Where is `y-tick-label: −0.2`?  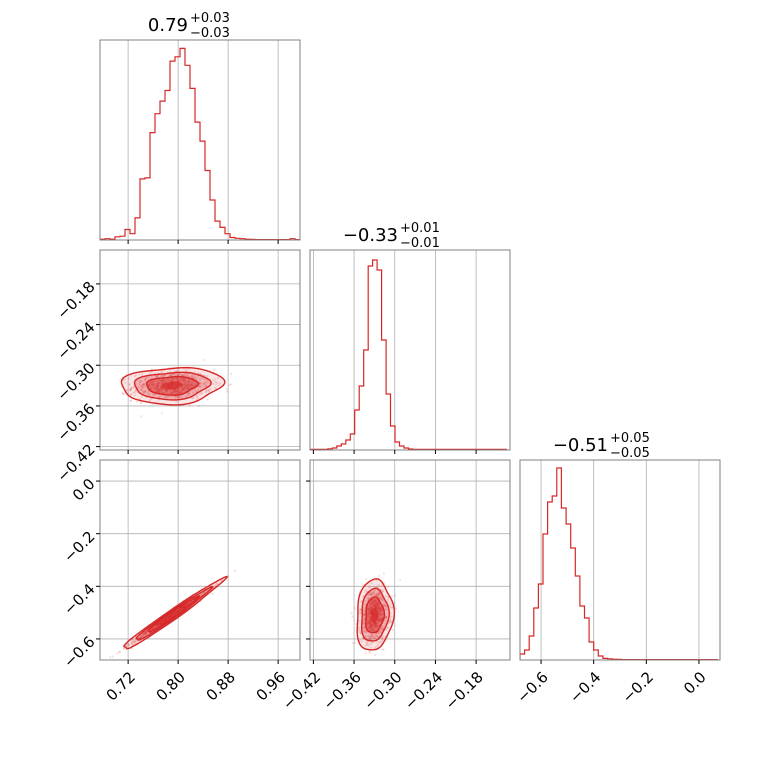 y-tick-label: −0.2 is located at coordinates (79, 546).